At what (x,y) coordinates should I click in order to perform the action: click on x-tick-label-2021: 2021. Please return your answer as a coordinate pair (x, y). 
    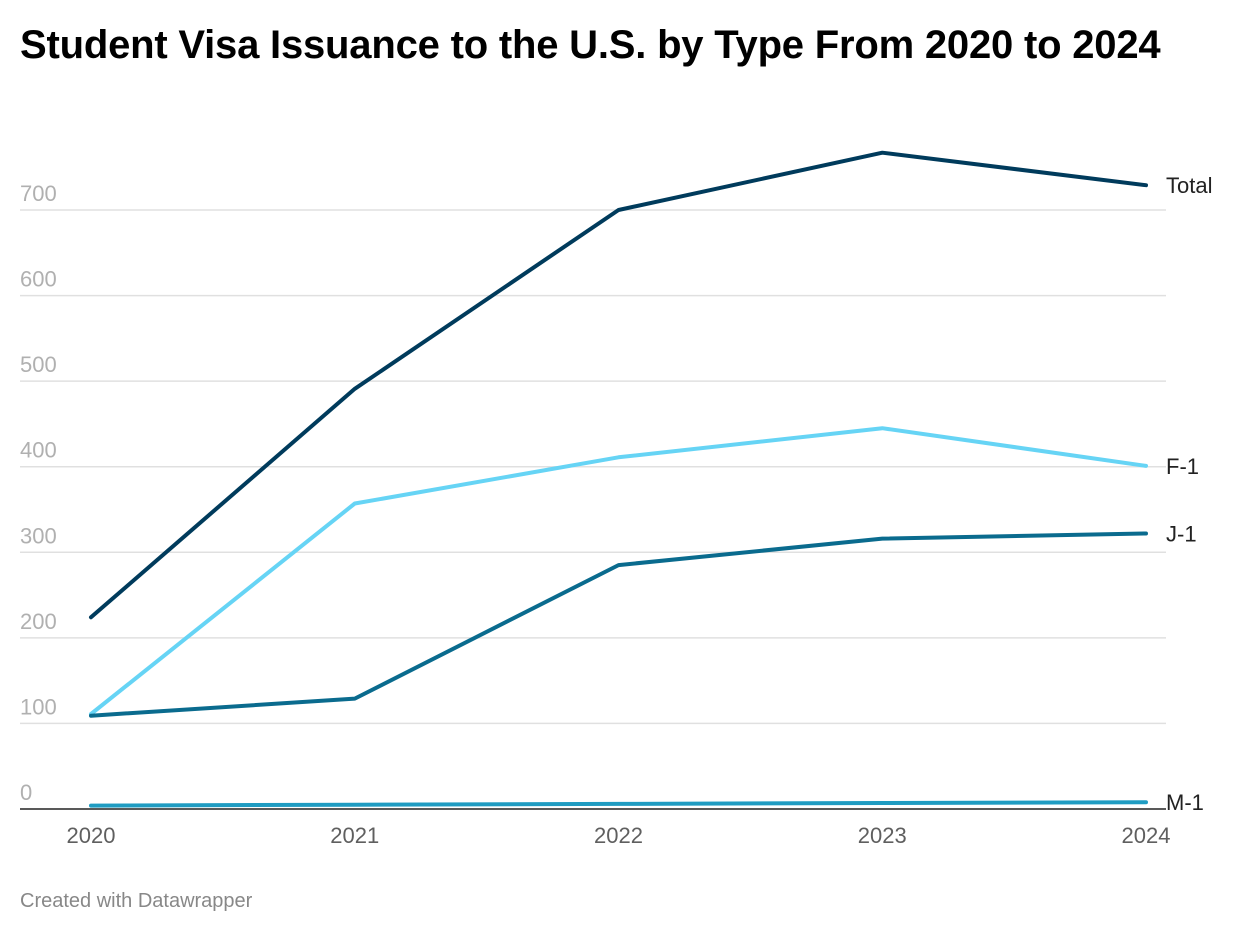
    Looking at the image, I should click on (354, 835).